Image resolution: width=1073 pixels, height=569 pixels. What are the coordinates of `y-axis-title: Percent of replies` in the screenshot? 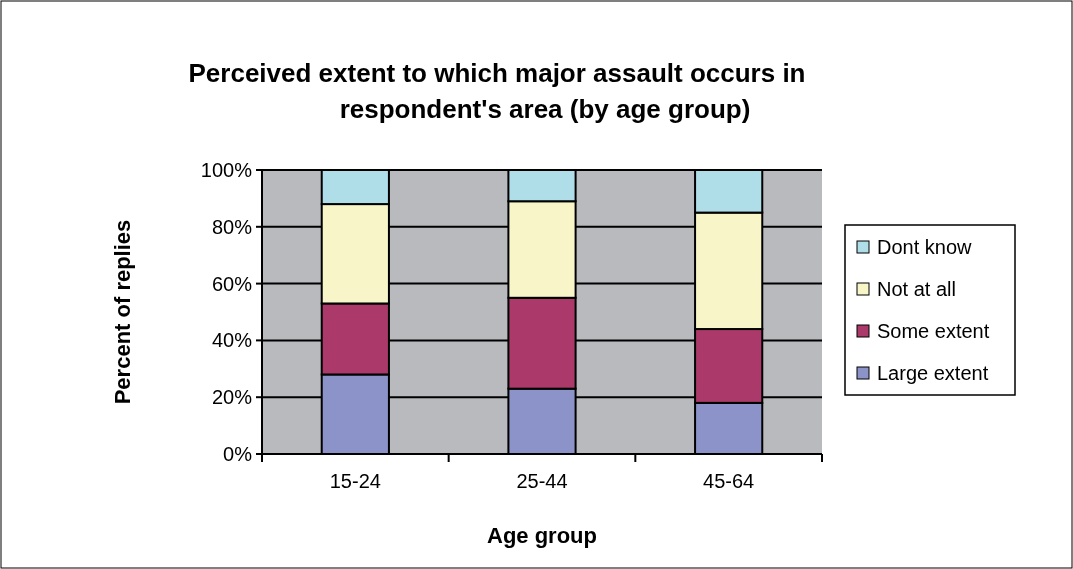 It's located at (122, 312).